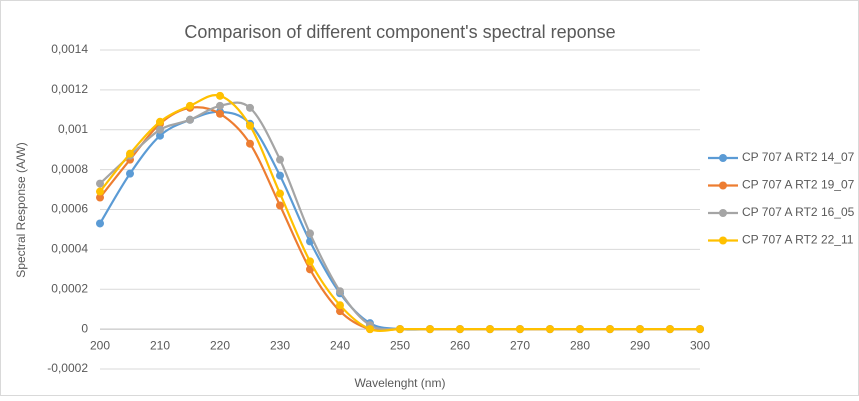  I want to click on x-tick-label: 260, so click(460, 345).